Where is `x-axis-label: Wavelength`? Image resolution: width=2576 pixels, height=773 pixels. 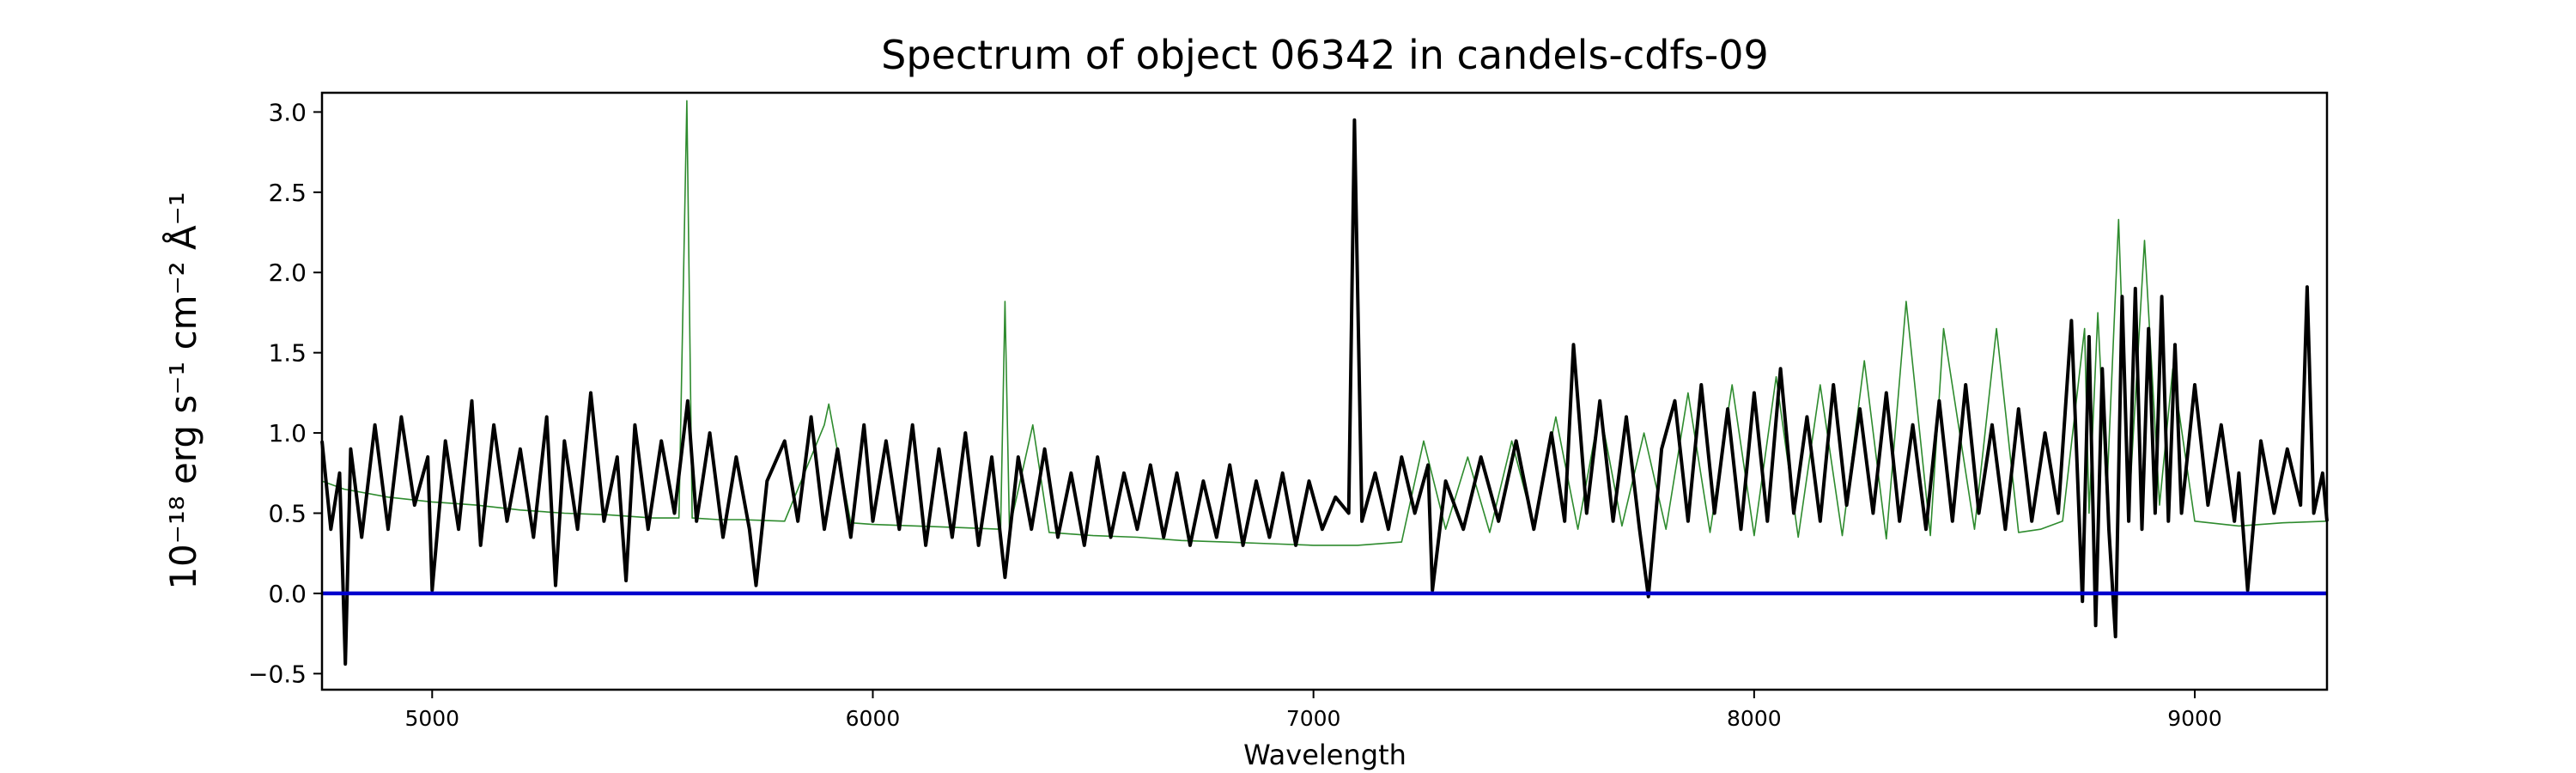
x-axis-label: Wavelength is located at coordinates (1324, 755).